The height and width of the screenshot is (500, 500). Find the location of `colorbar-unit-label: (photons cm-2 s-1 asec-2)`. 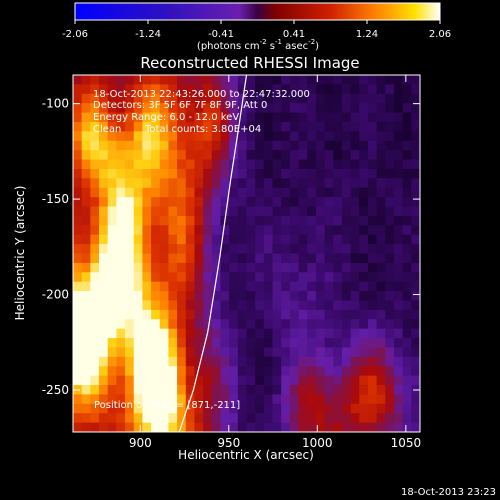

colorbar-unit-label: (photons cm-2 s-1 asec-2) is located at coordinates (258, 45).